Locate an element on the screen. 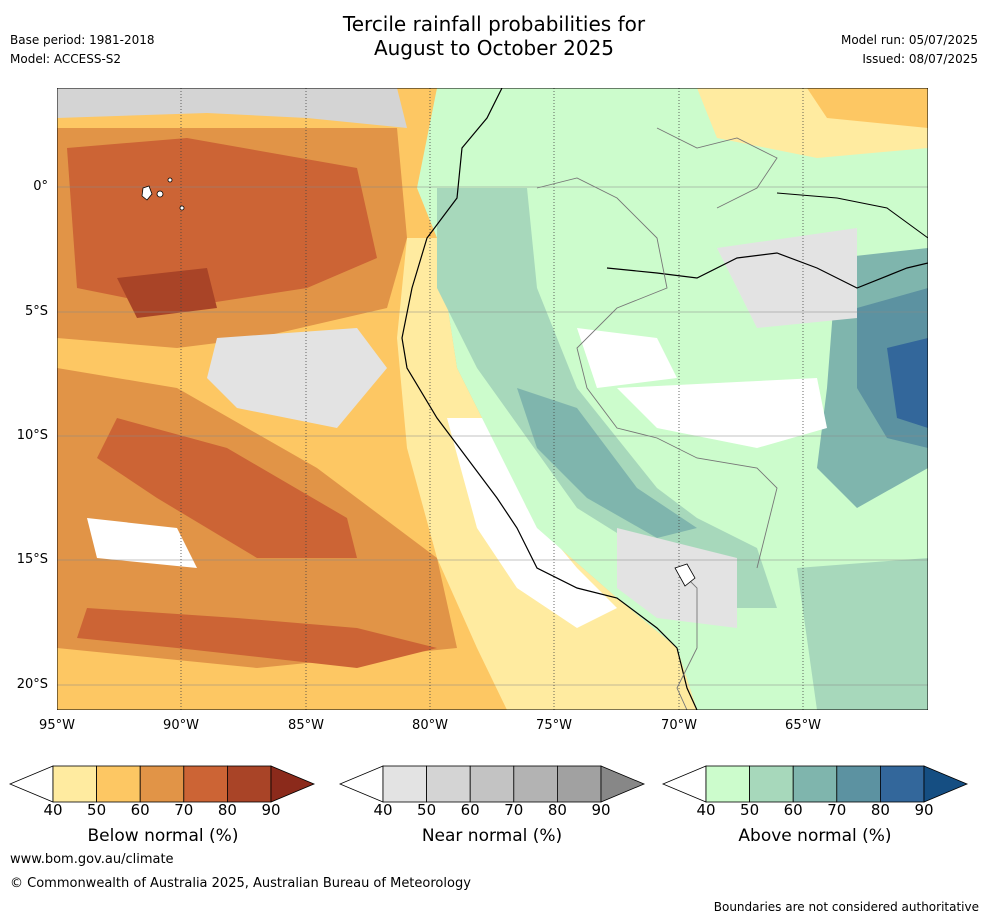 Image resolution: width=988 pixels, height=919 pixels. above-normal-80-zone-east is located at coordinates (907, 383).